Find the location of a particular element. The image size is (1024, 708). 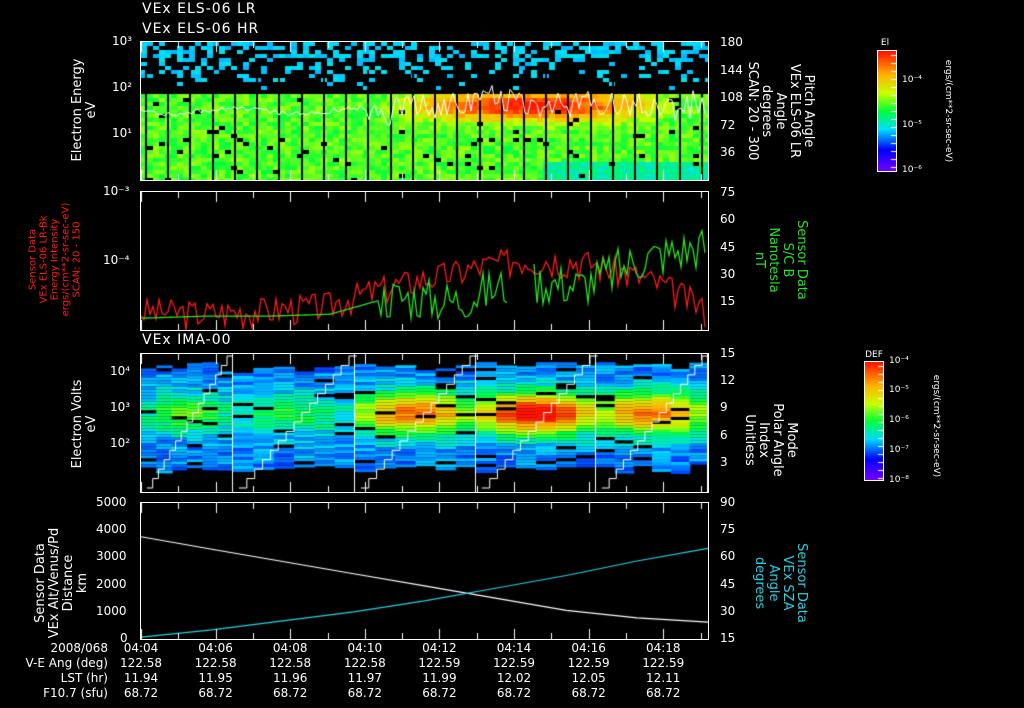

panel2-frame is located at coordinates (424, 261).